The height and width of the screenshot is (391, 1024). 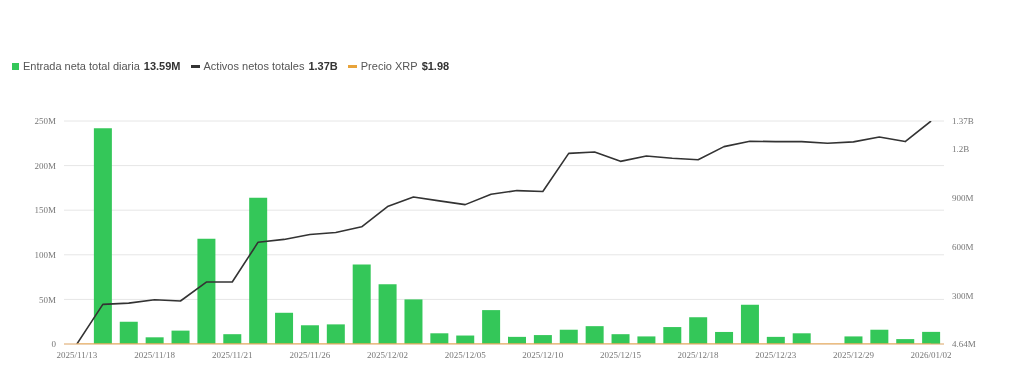 I want to click on x-tick-label: 2025/12/15, so click(x=620, y=355).